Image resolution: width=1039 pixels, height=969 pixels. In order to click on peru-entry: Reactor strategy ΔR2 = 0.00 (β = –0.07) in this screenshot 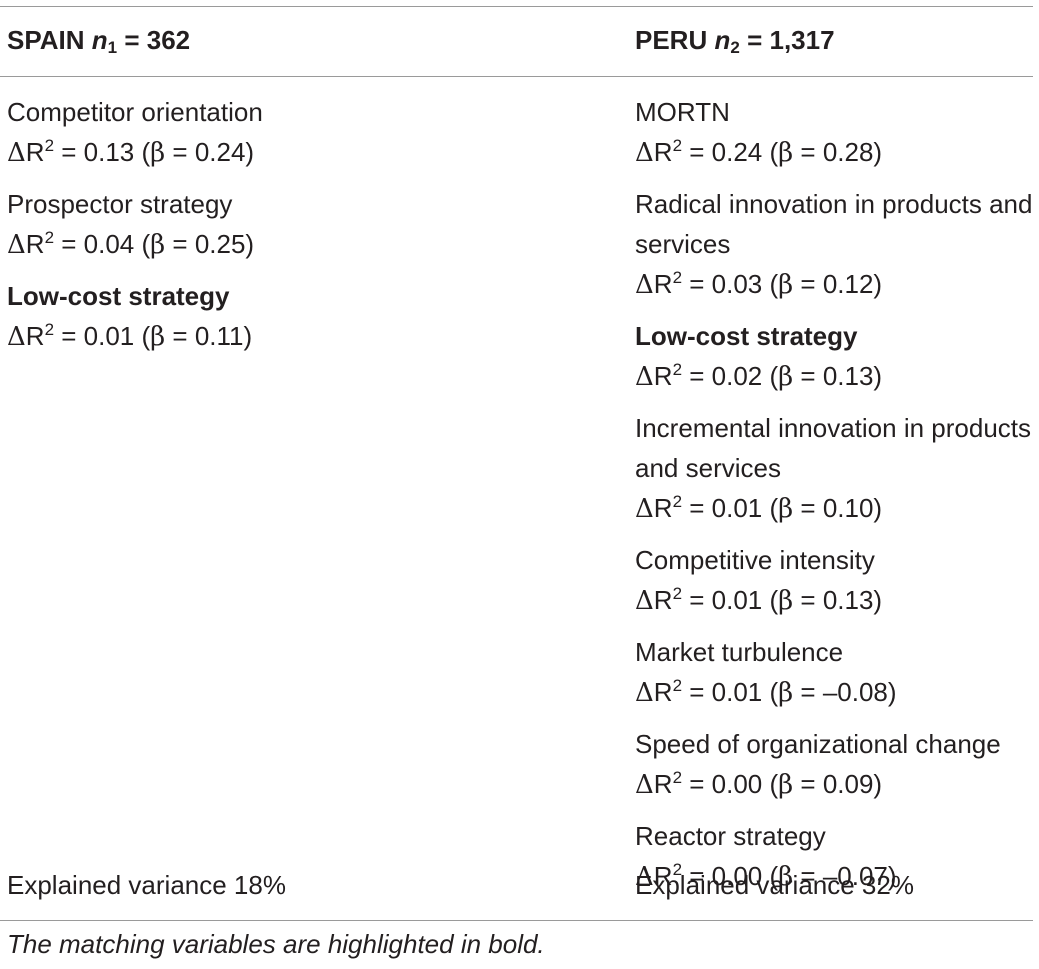, I will do `click(835, 856)`.